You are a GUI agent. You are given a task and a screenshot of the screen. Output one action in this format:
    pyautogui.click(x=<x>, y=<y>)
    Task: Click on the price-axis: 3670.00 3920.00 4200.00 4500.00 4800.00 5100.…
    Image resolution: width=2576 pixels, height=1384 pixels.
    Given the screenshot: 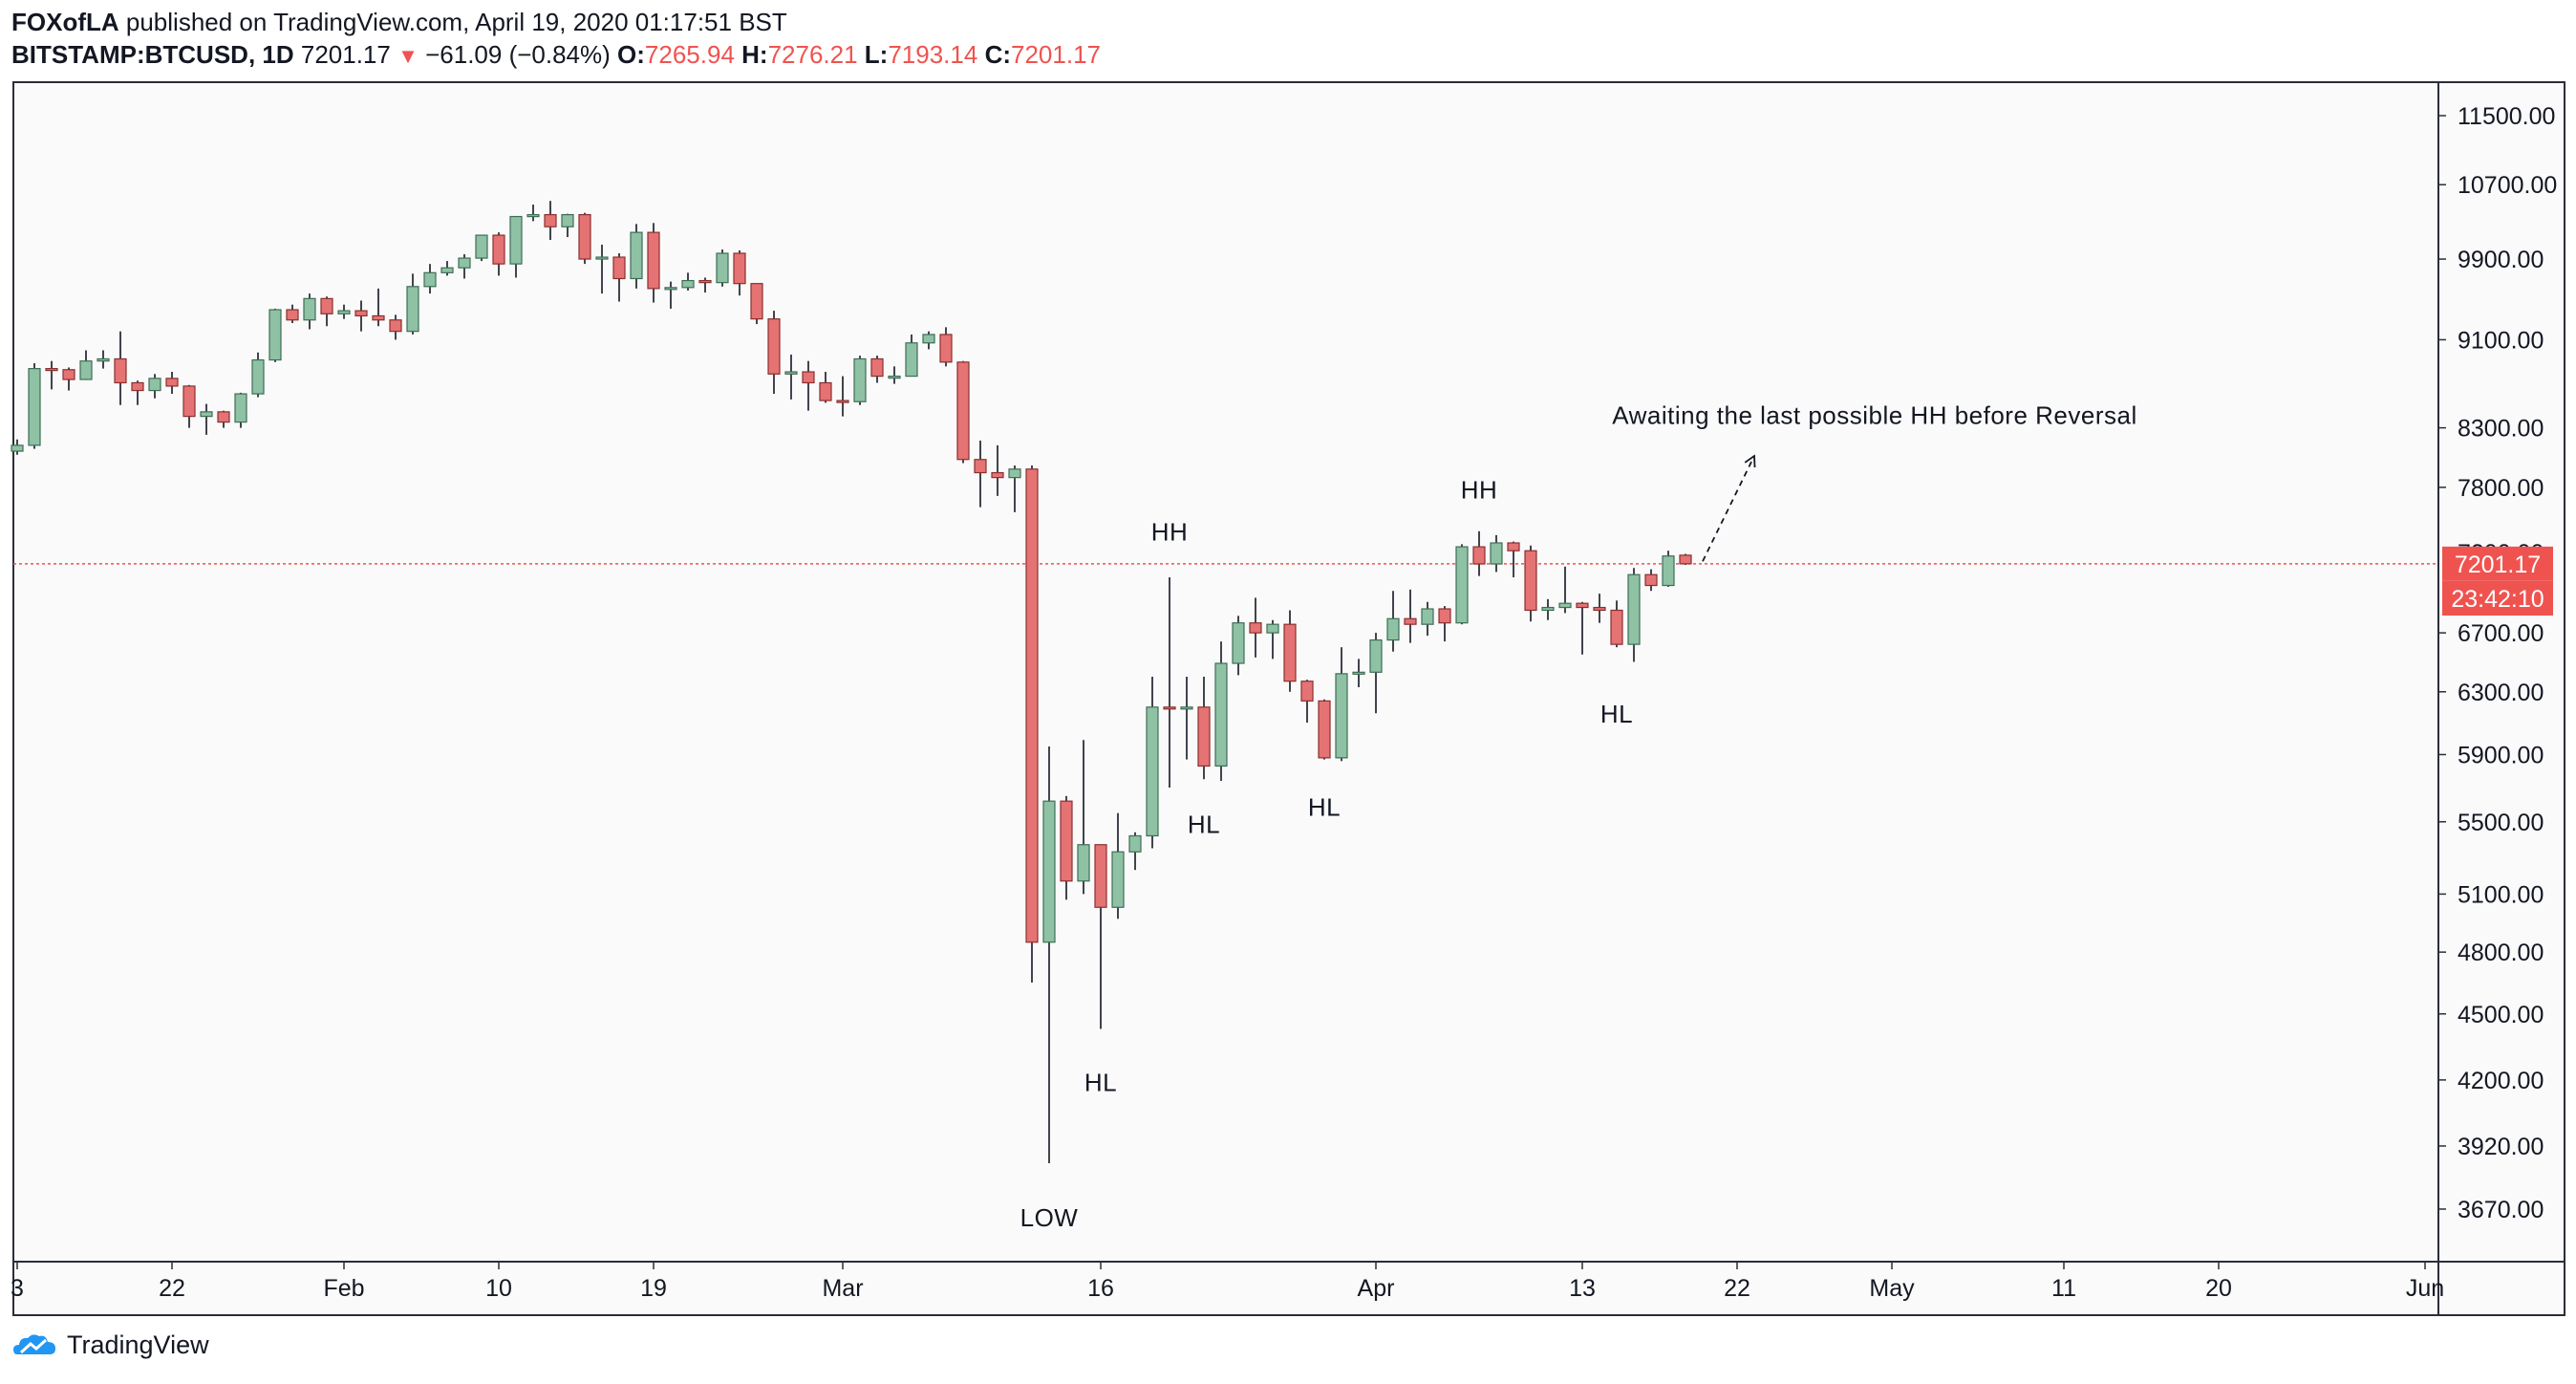 What is the action you would take?
    pyautogui.click(x=2497, y=663)
    